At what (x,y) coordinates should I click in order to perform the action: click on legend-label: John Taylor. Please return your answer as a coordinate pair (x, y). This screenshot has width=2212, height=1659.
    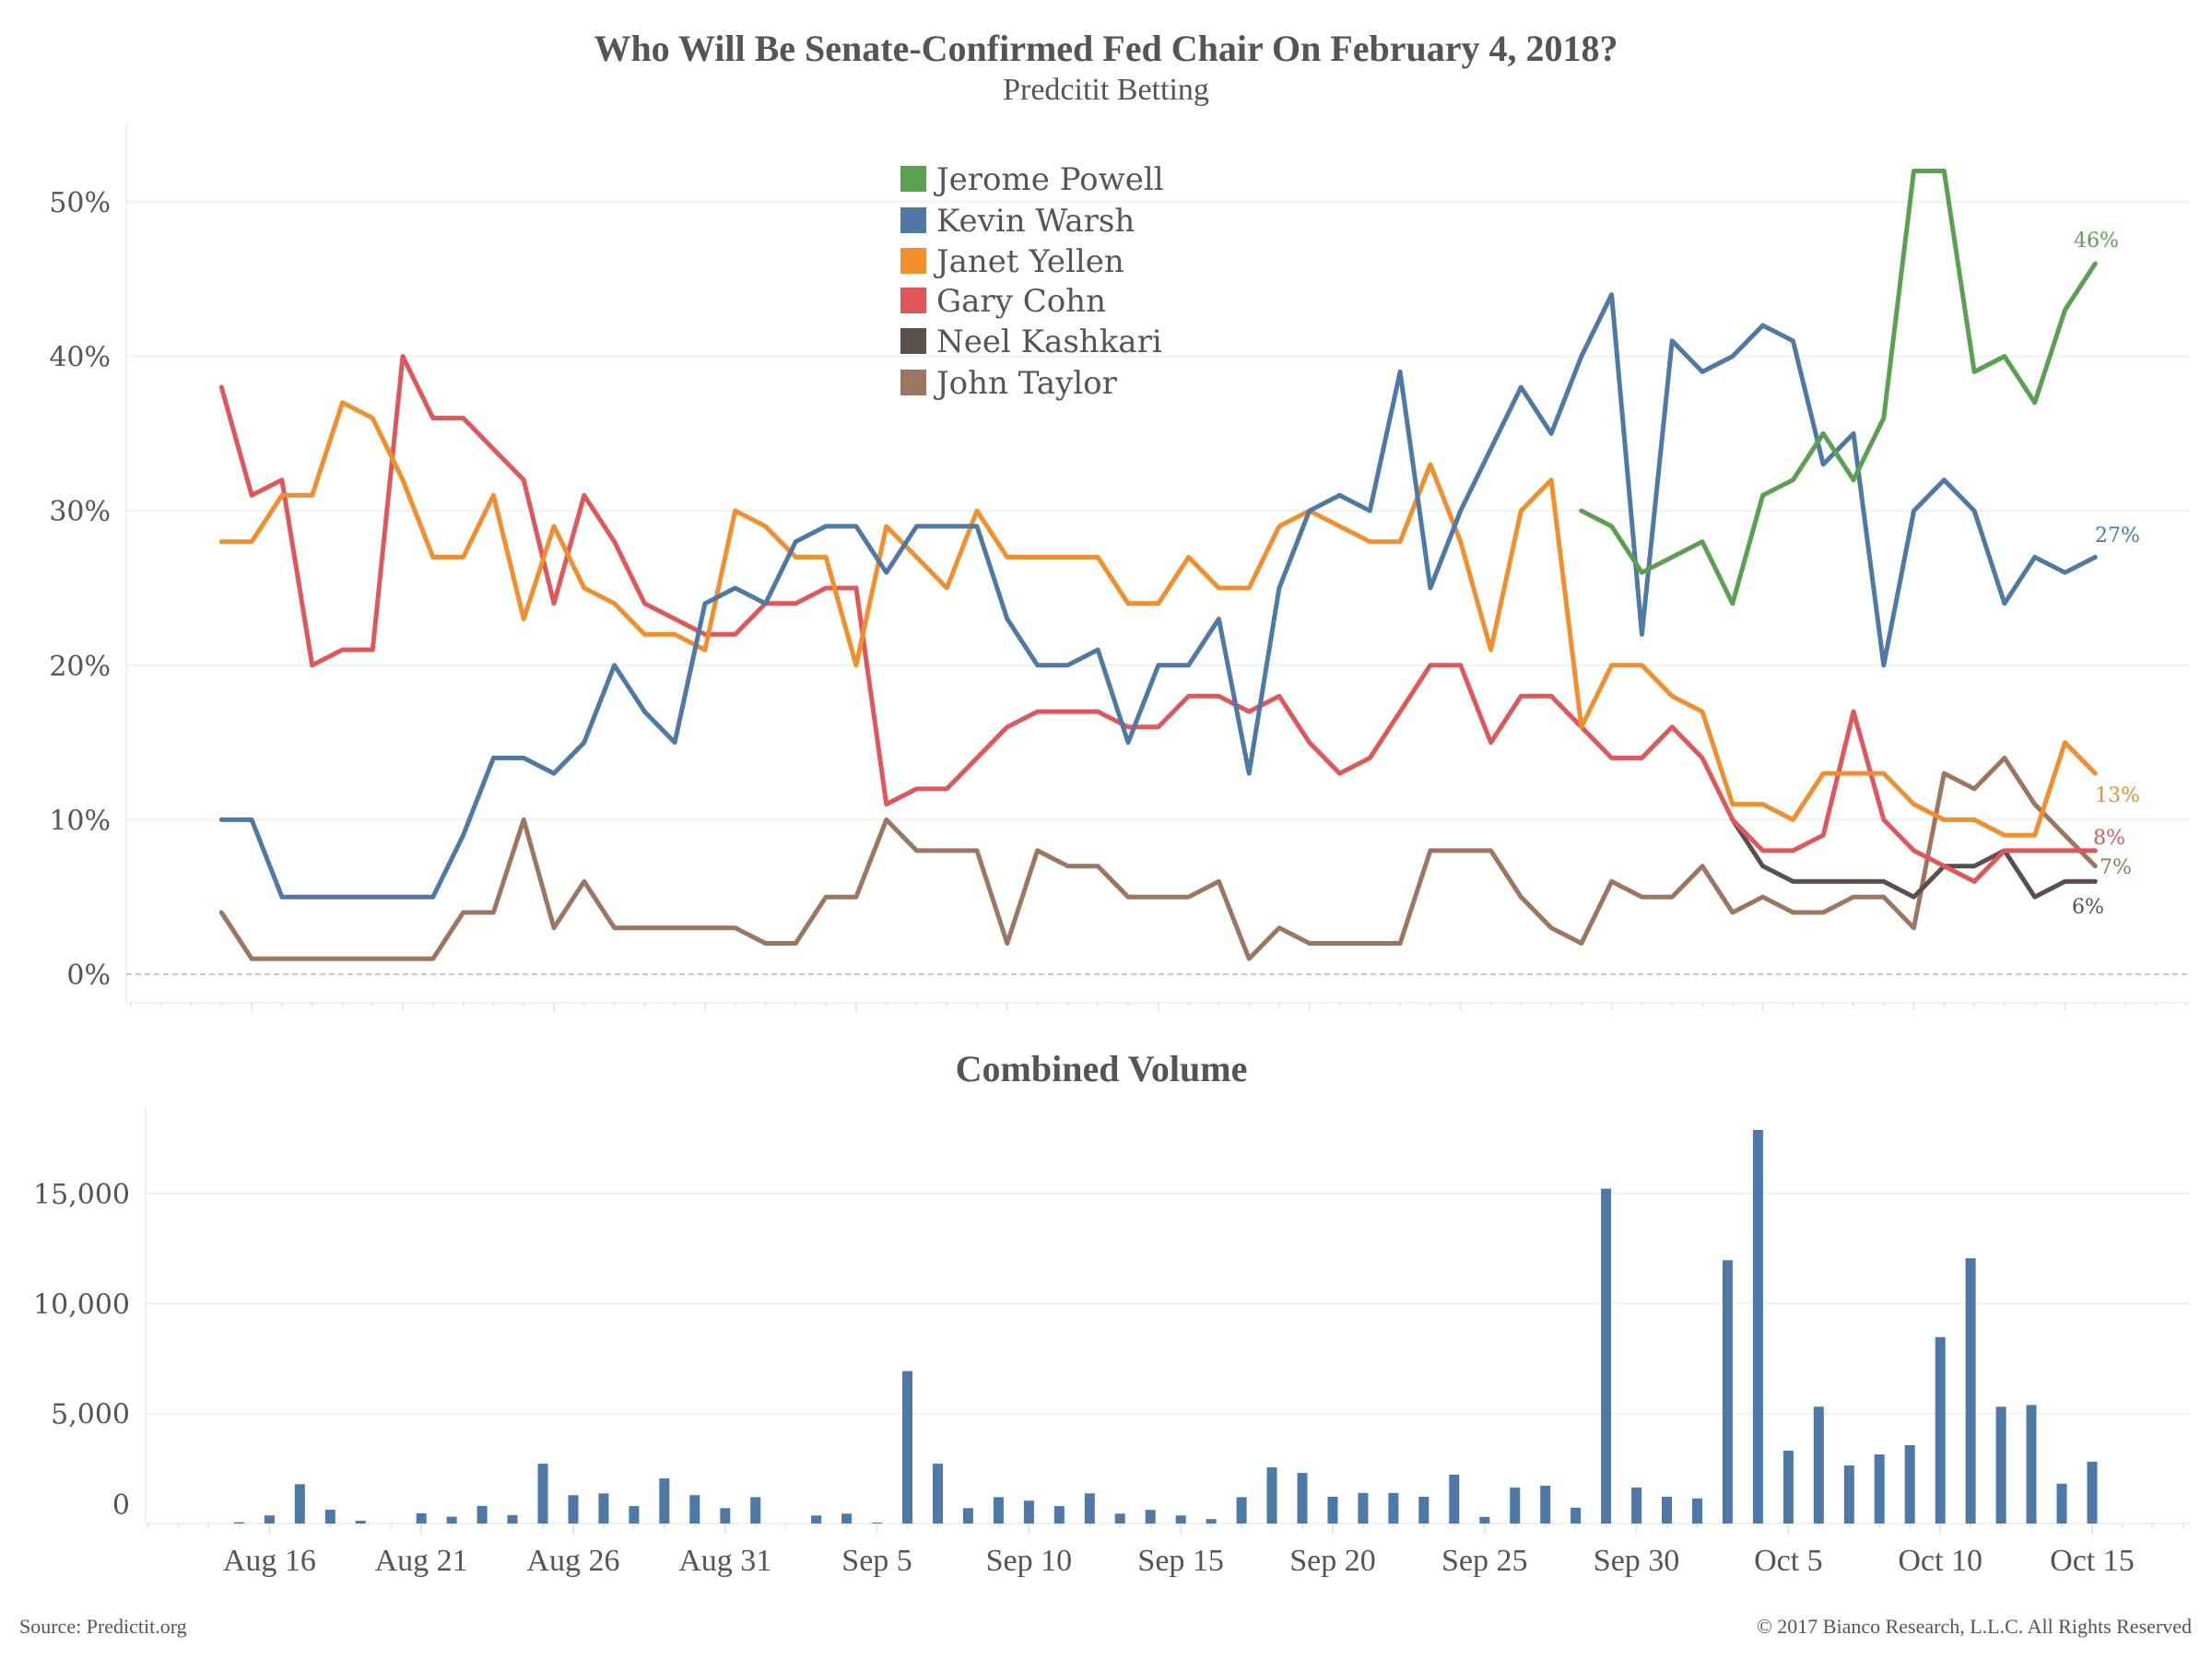
    Looking at the image, I should click on (1026, 383).